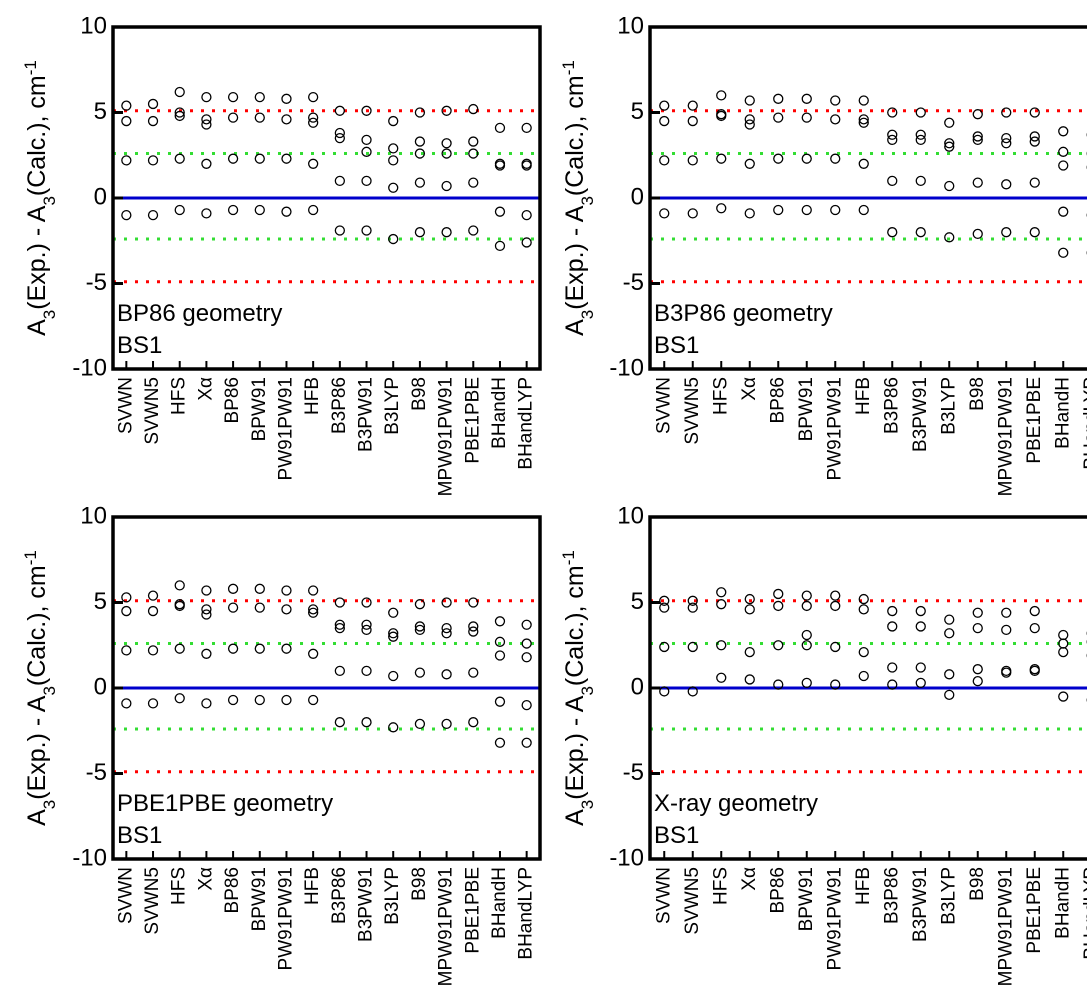  Describe the element at coordinates (867, 198) in the screenshot. I see `plot-frame` at that location.